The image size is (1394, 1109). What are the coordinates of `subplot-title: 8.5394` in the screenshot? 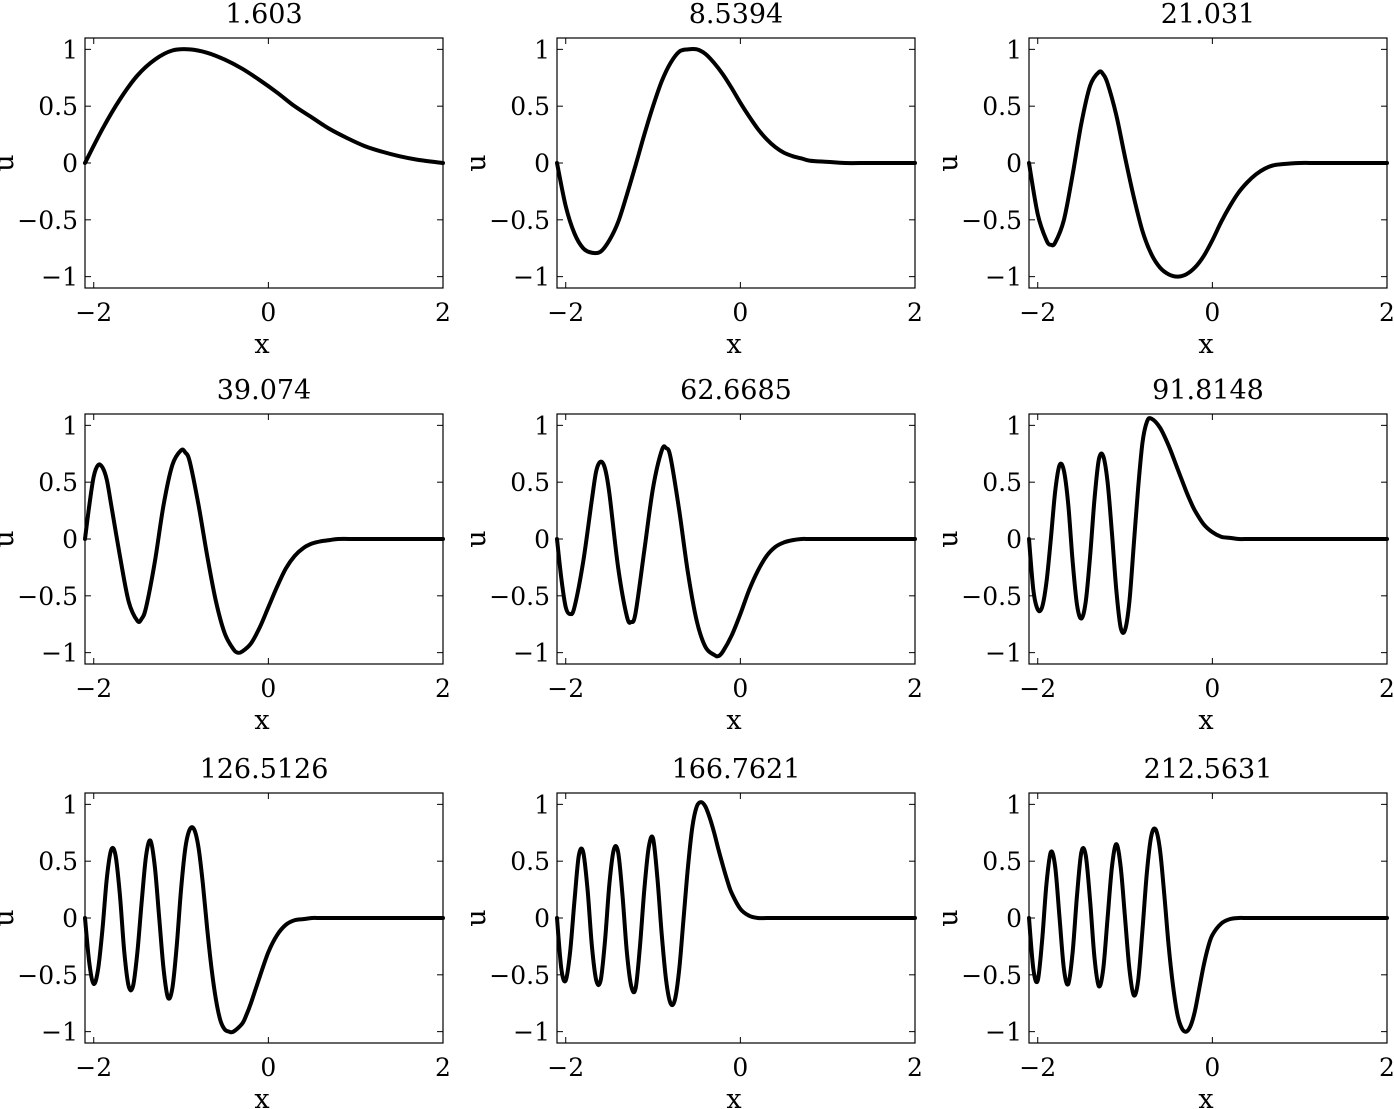 It's located at (736, 15).